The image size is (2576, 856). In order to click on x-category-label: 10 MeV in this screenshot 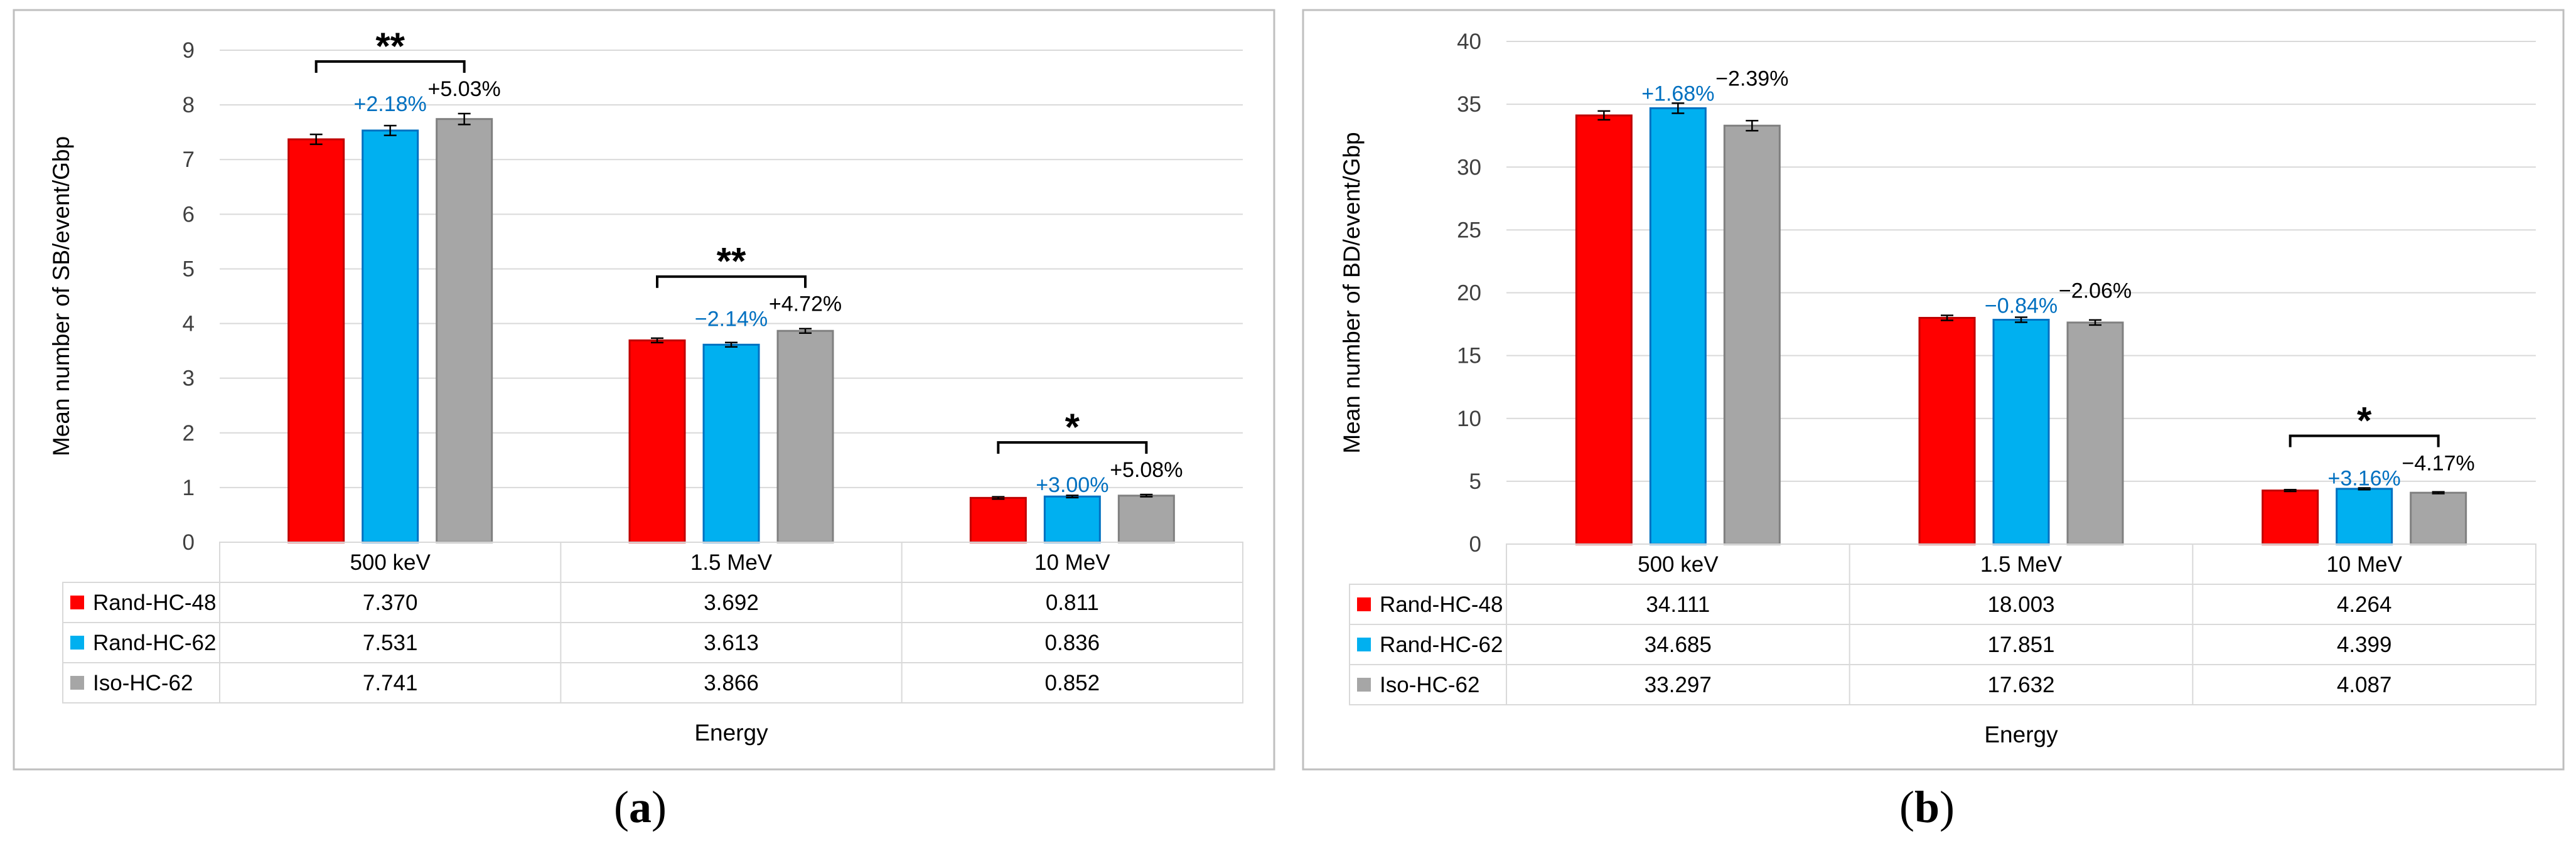, I will do `click(1072, 562)`.